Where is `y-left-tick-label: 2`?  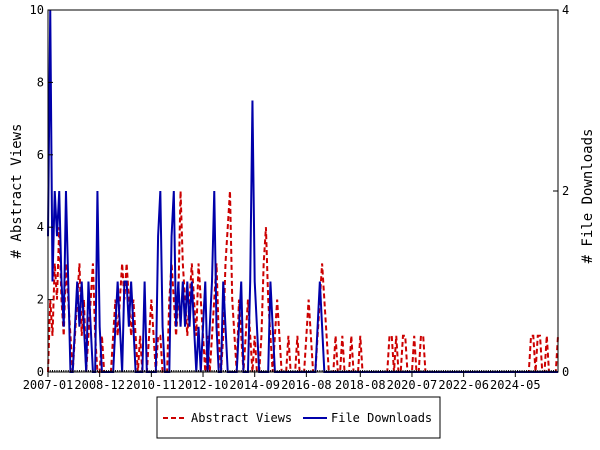
y-left-tick-label: 2 is located at coordinates (40, 300).